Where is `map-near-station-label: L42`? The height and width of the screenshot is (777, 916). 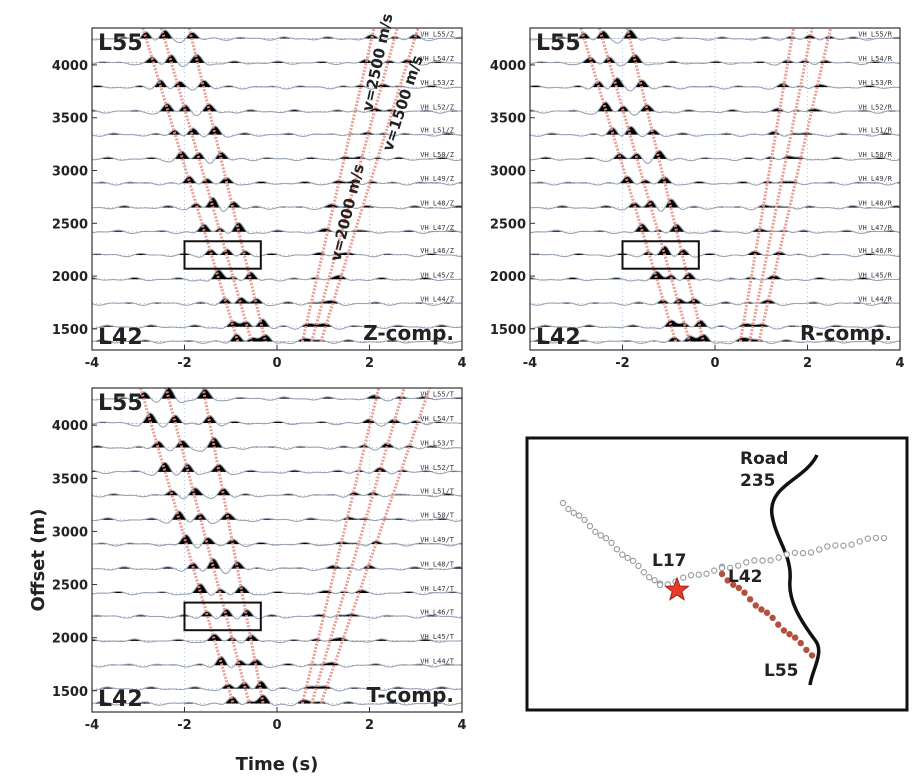
map-near-station-label: L42 is located at coordinates (745, 577).